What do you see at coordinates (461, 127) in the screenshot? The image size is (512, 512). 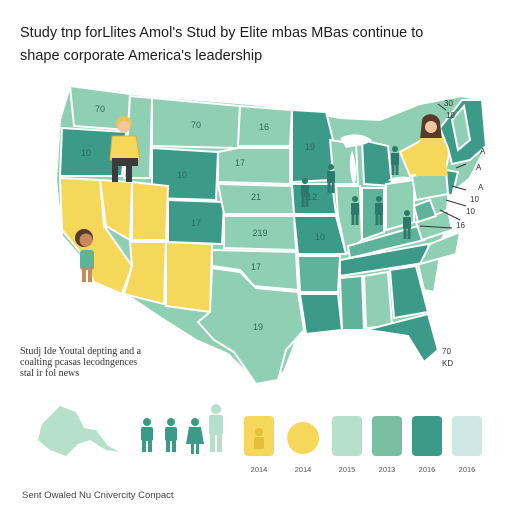 I see `state-vt-nh` at bounding box center [461, 127].